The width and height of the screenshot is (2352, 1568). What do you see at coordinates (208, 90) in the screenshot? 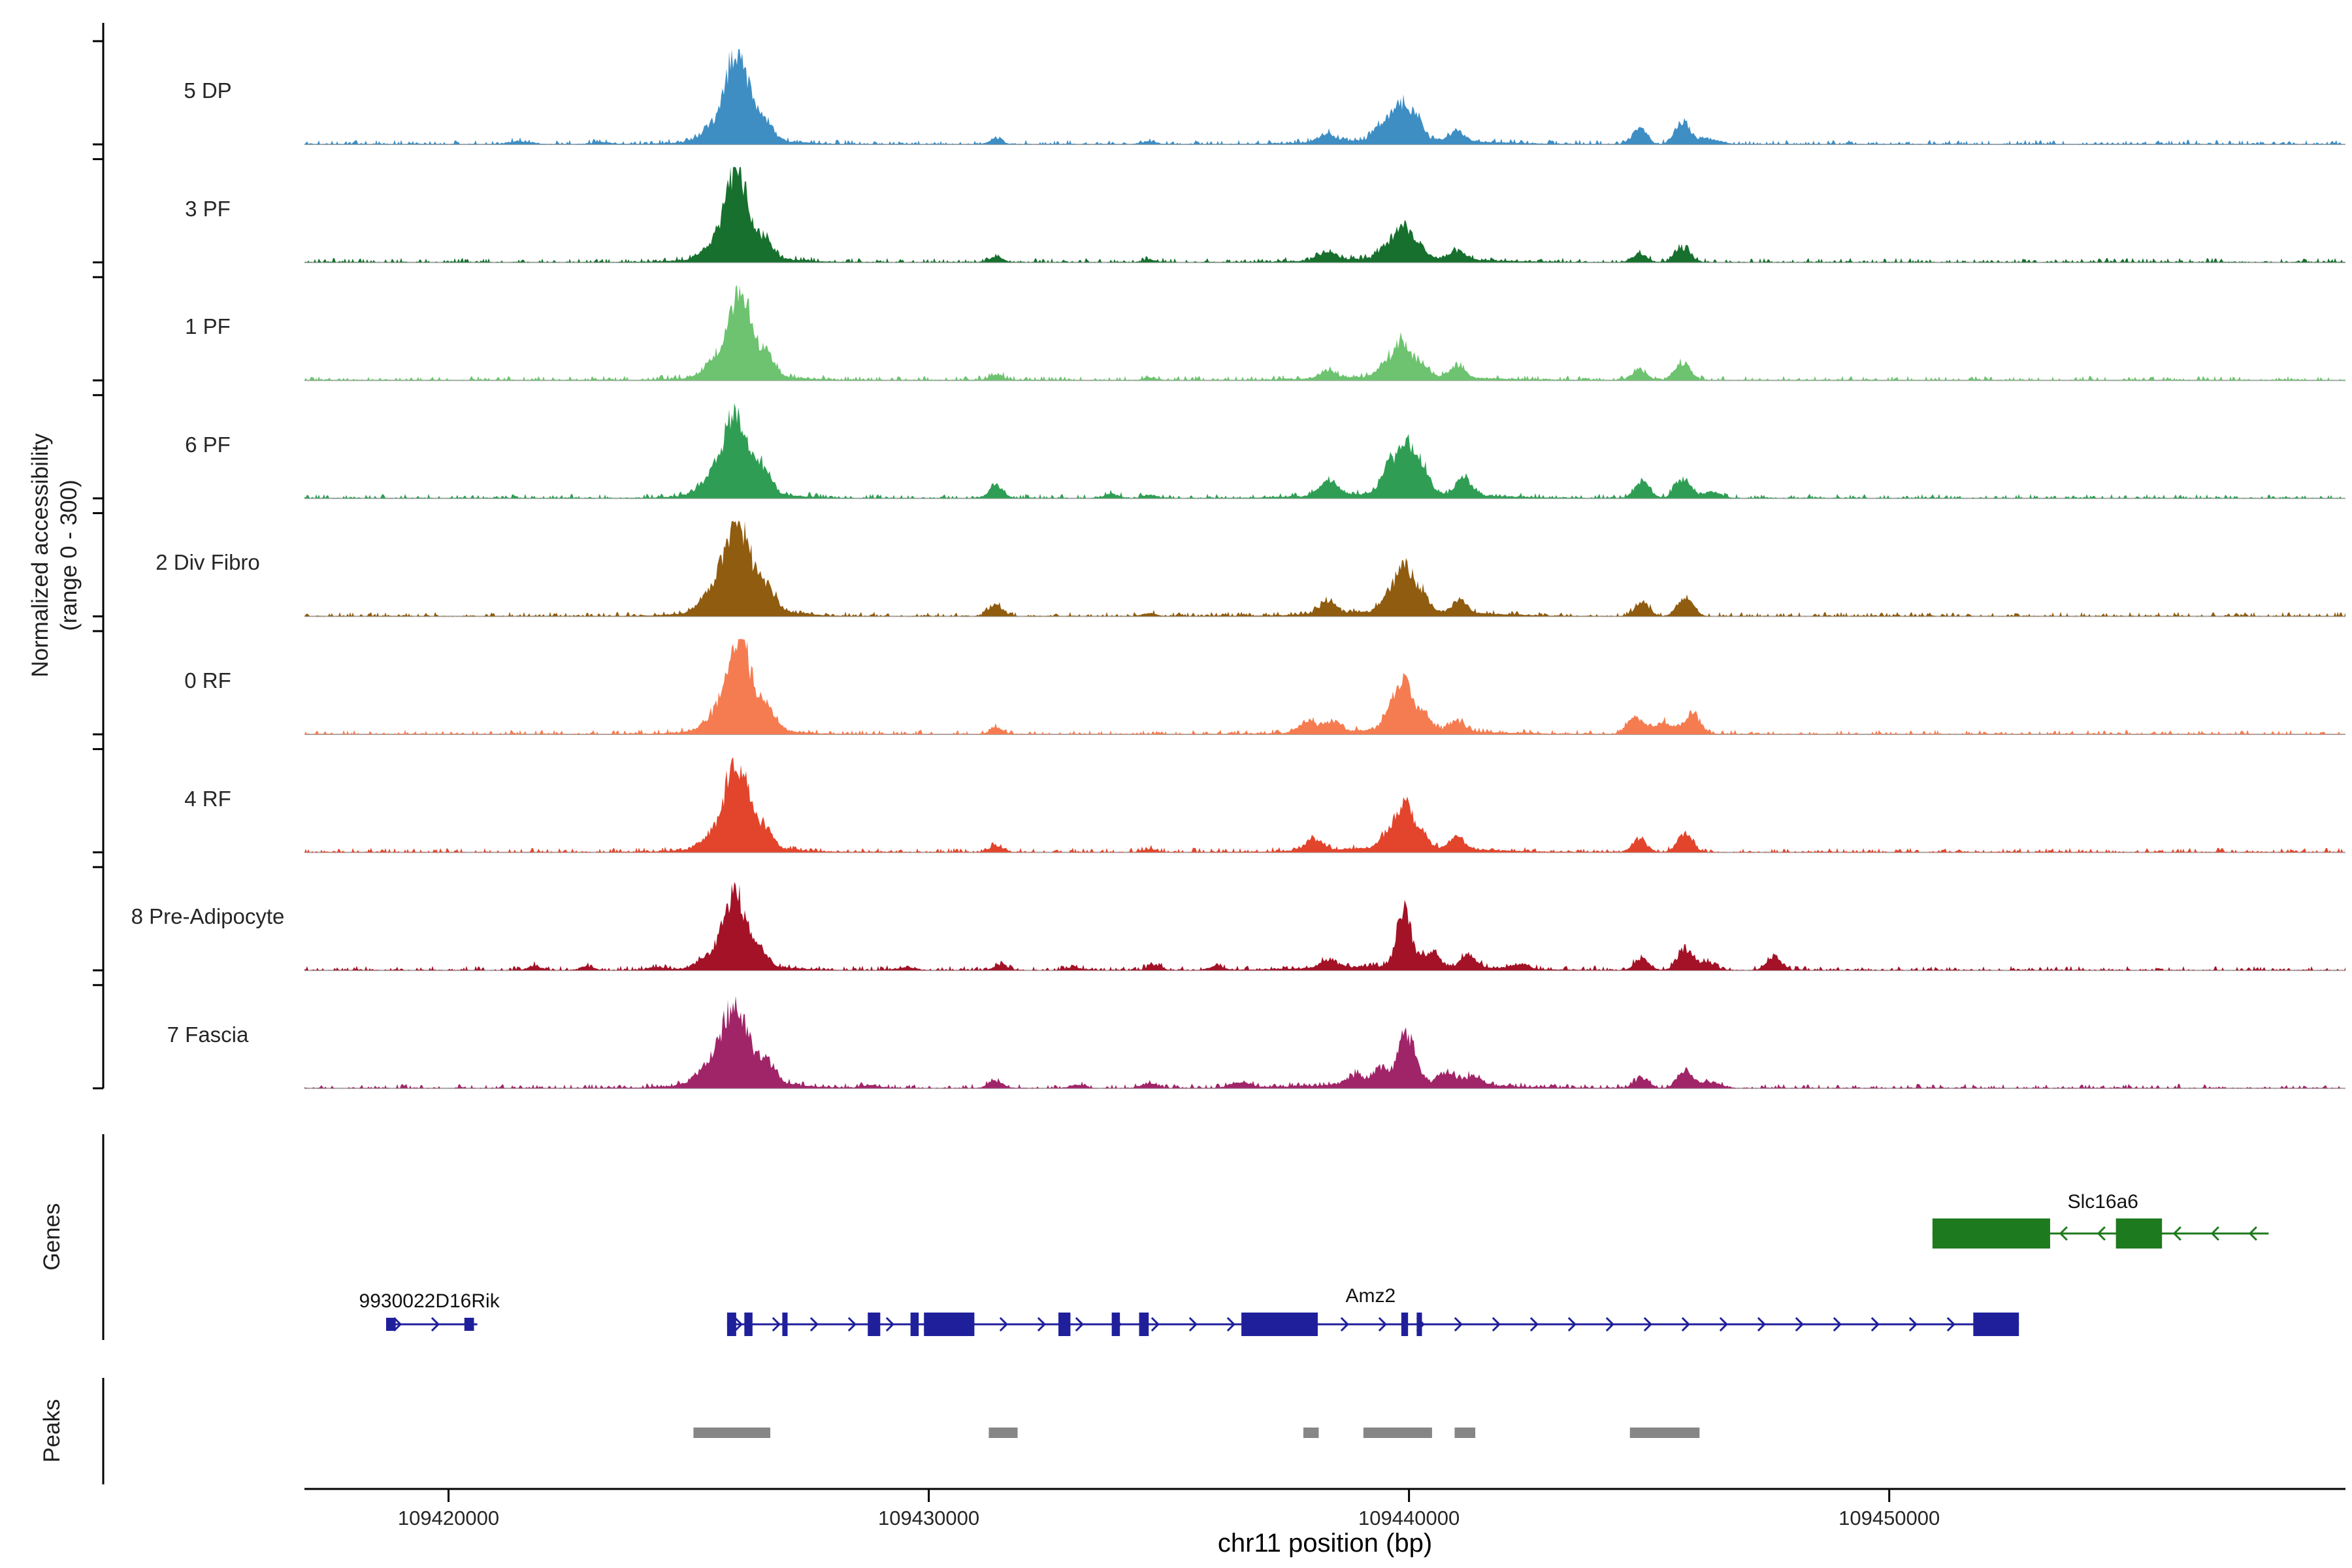
I see `track-label-5-dp: 5 DP` at bounding box center [208, 90].